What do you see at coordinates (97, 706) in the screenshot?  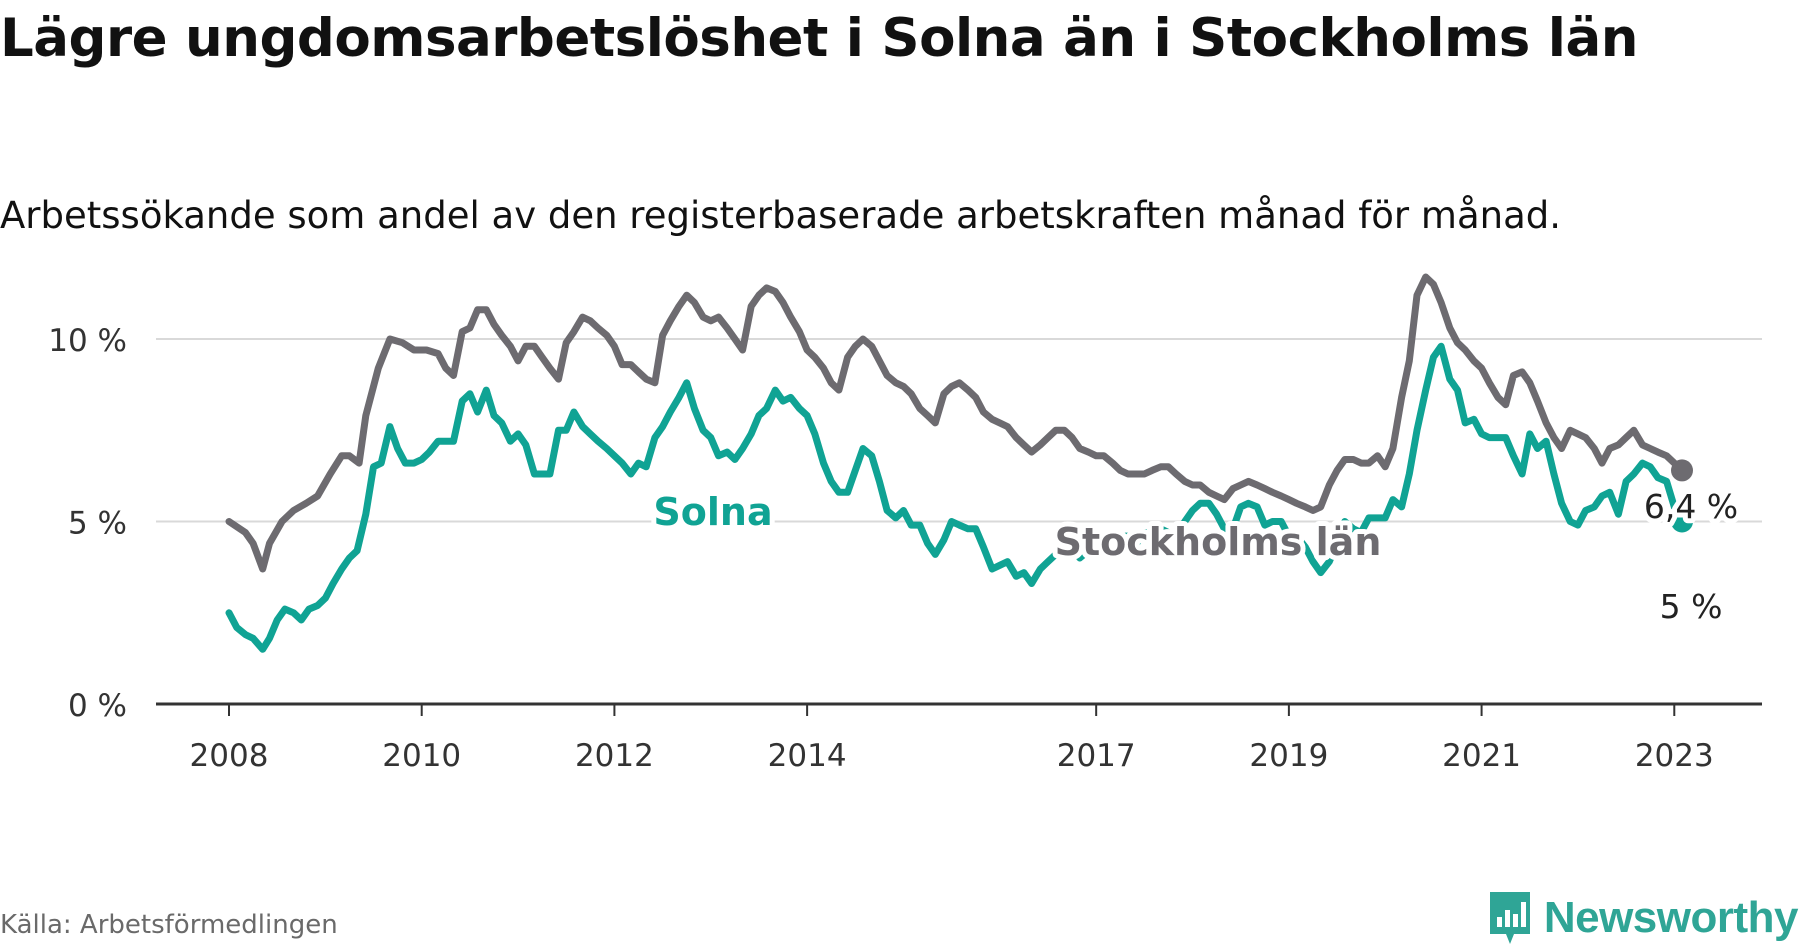 I see `y-tick-label: 0 %` at bounding box center [97, 706].